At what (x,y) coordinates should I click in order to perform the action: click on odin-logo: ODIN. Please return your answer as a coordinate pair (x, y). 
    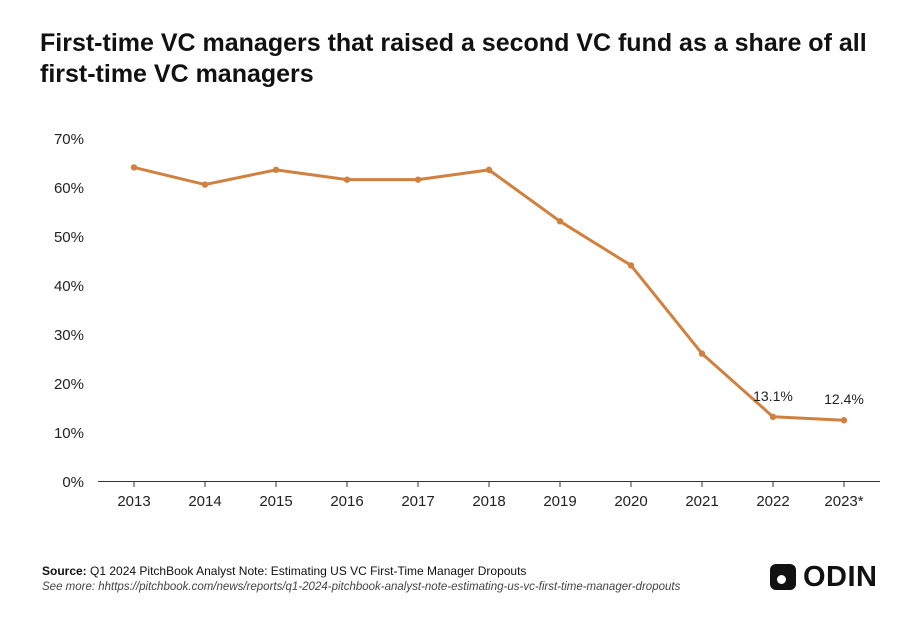
    Looking at the image, I should click on (824, 577).